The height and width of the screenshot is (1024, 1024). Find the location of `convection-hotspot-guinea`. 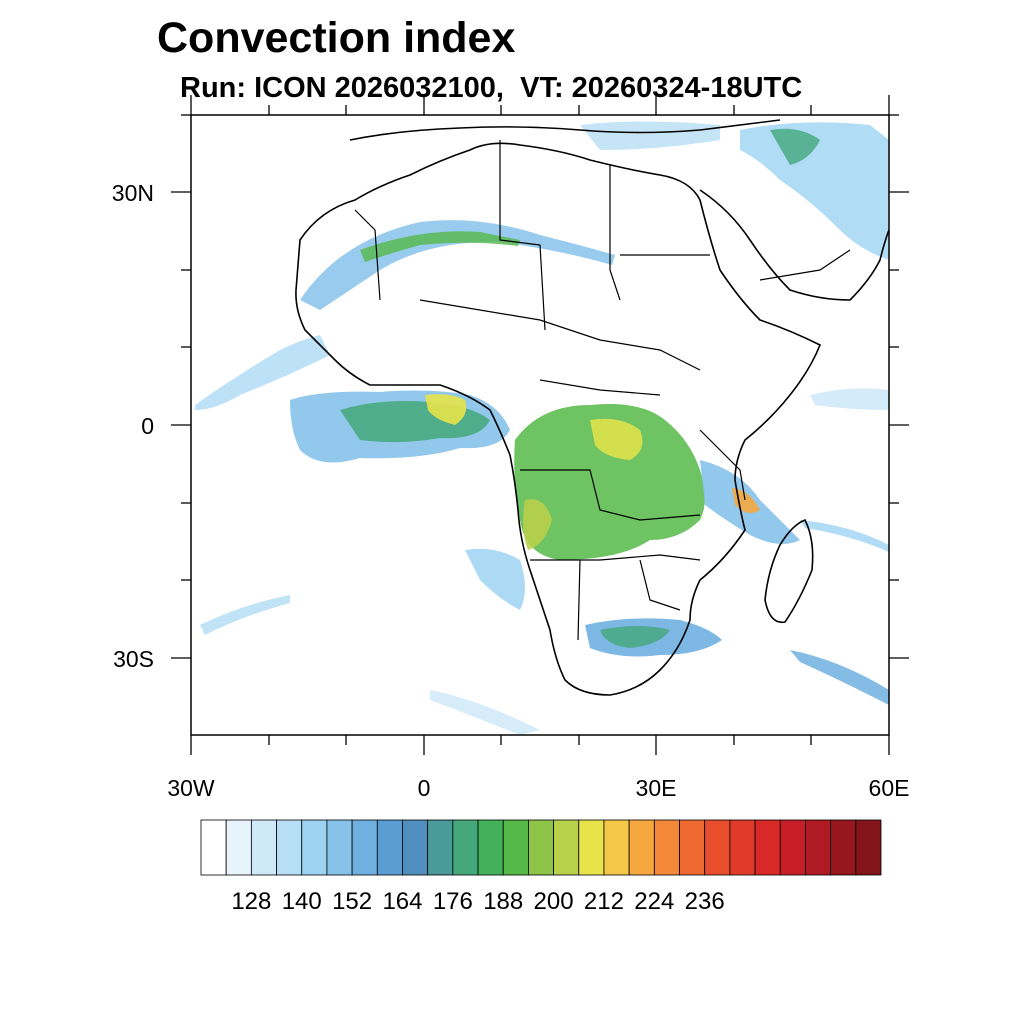

convection-hotspot-guinea is located at coordinates (446, 409).